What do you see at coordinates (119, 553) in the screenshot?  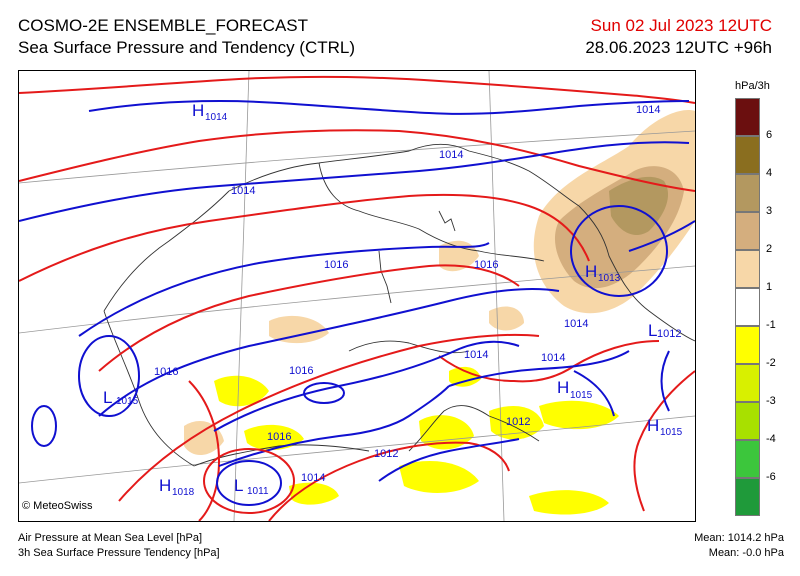 I see `footer-tendency-note: 3h Sea Surface Pressure Tendency [hPa]` at bounding box center [119, 553].